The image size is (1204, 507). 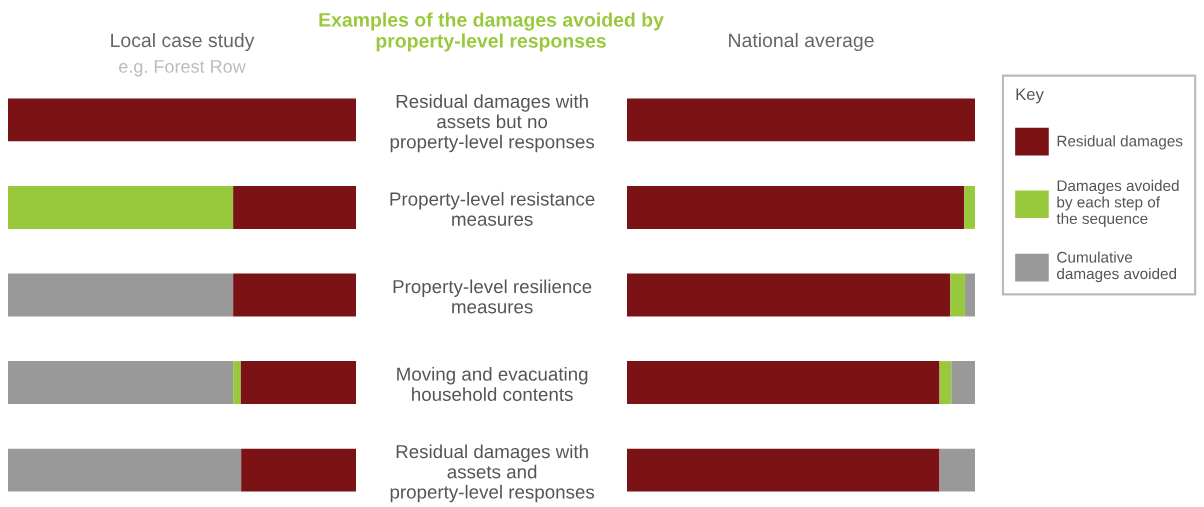 I want to click on legend-title: Key, so click(x=1030, y=96).